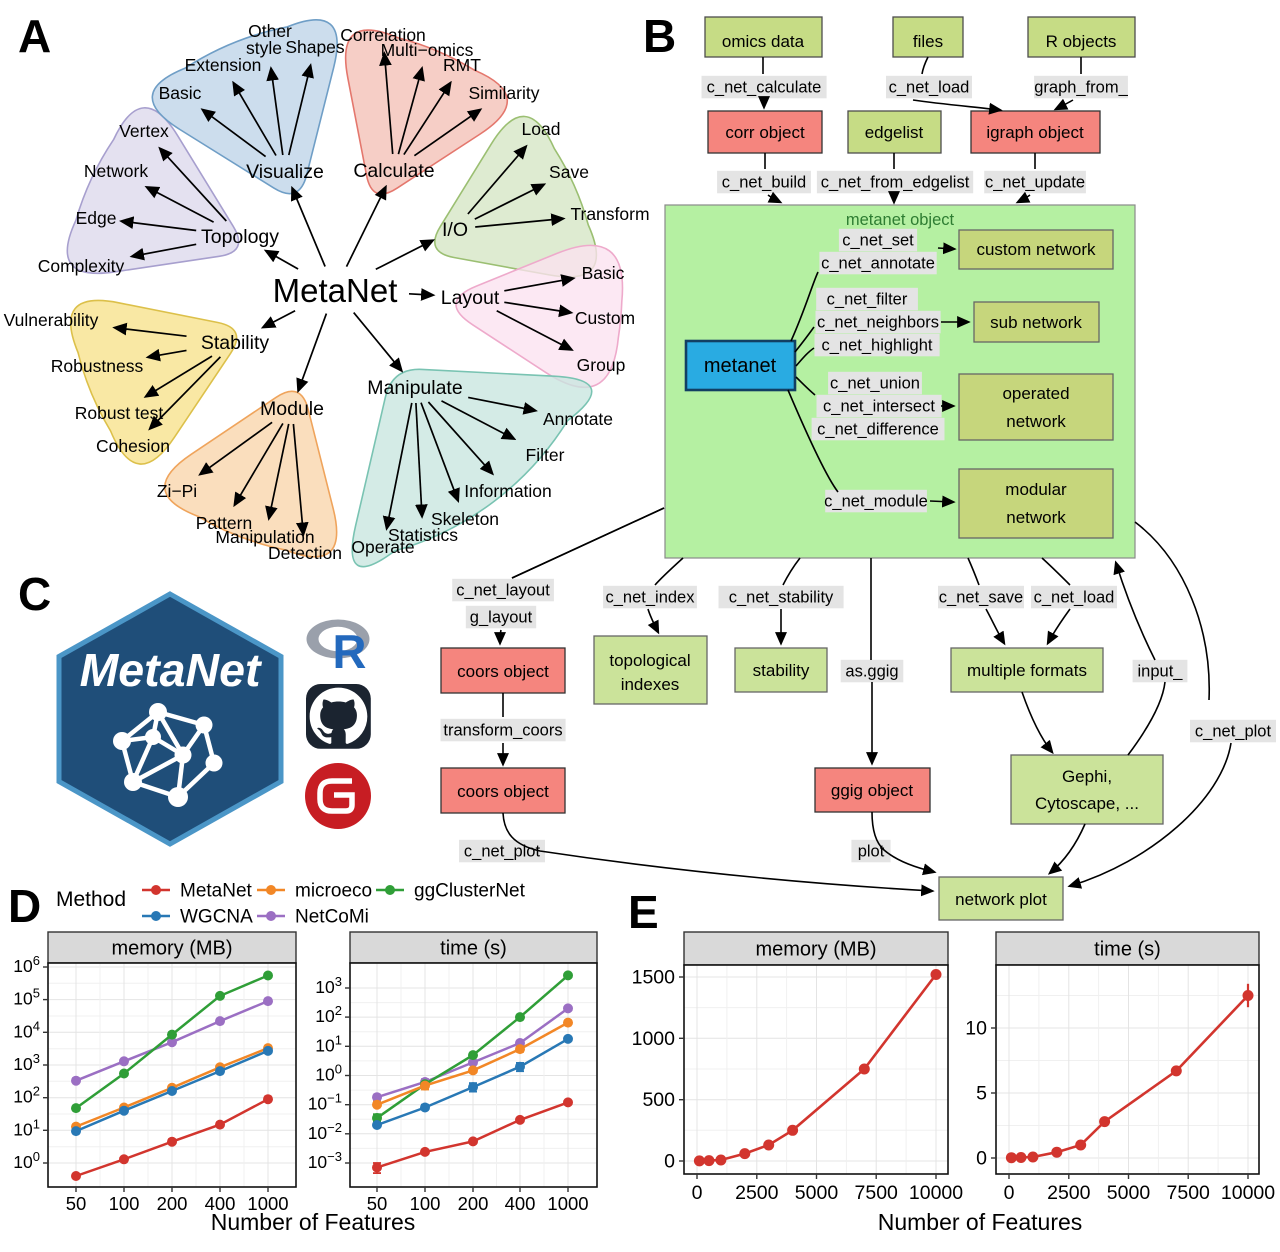 This screenshot has height=1252, width=1280. Describe the element at coordinates (264, 48) in the screenshot. I see `svg-text: style` at that location.